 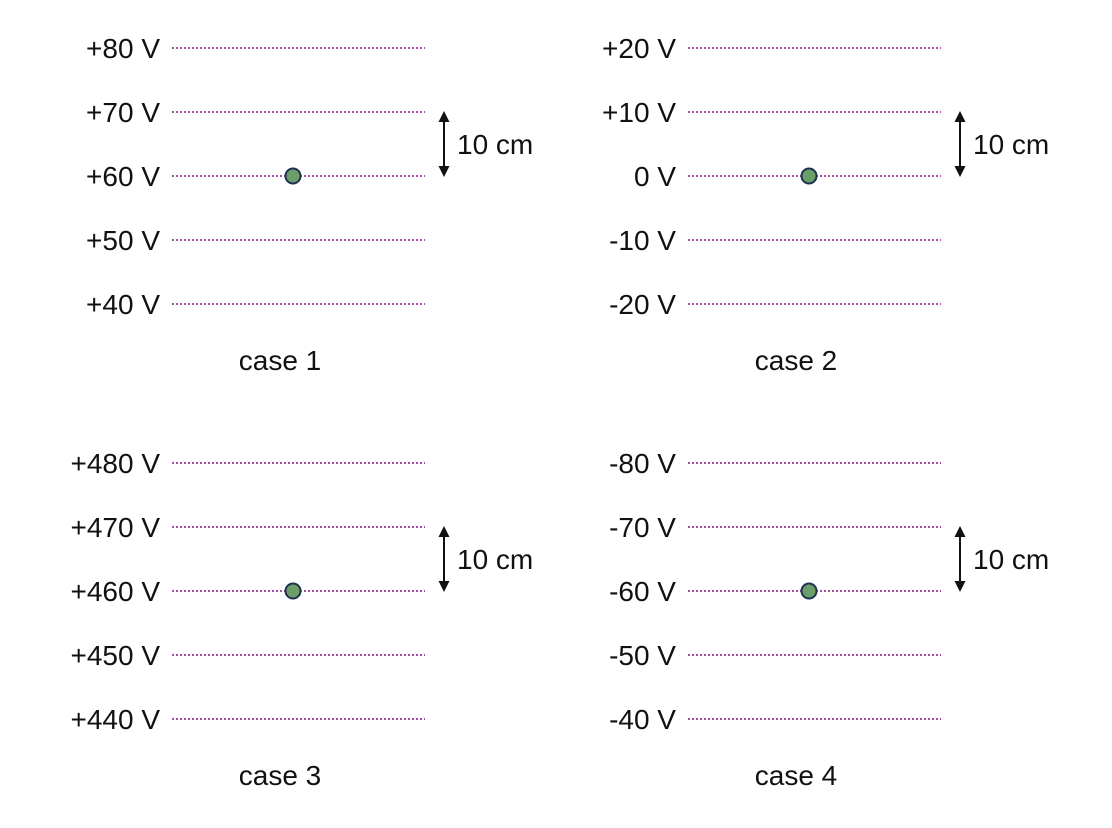 What do you see at coordinates (115, 719) in the screenshot?
I see `potential-label: +440 V` at bounding box center [115, 719].